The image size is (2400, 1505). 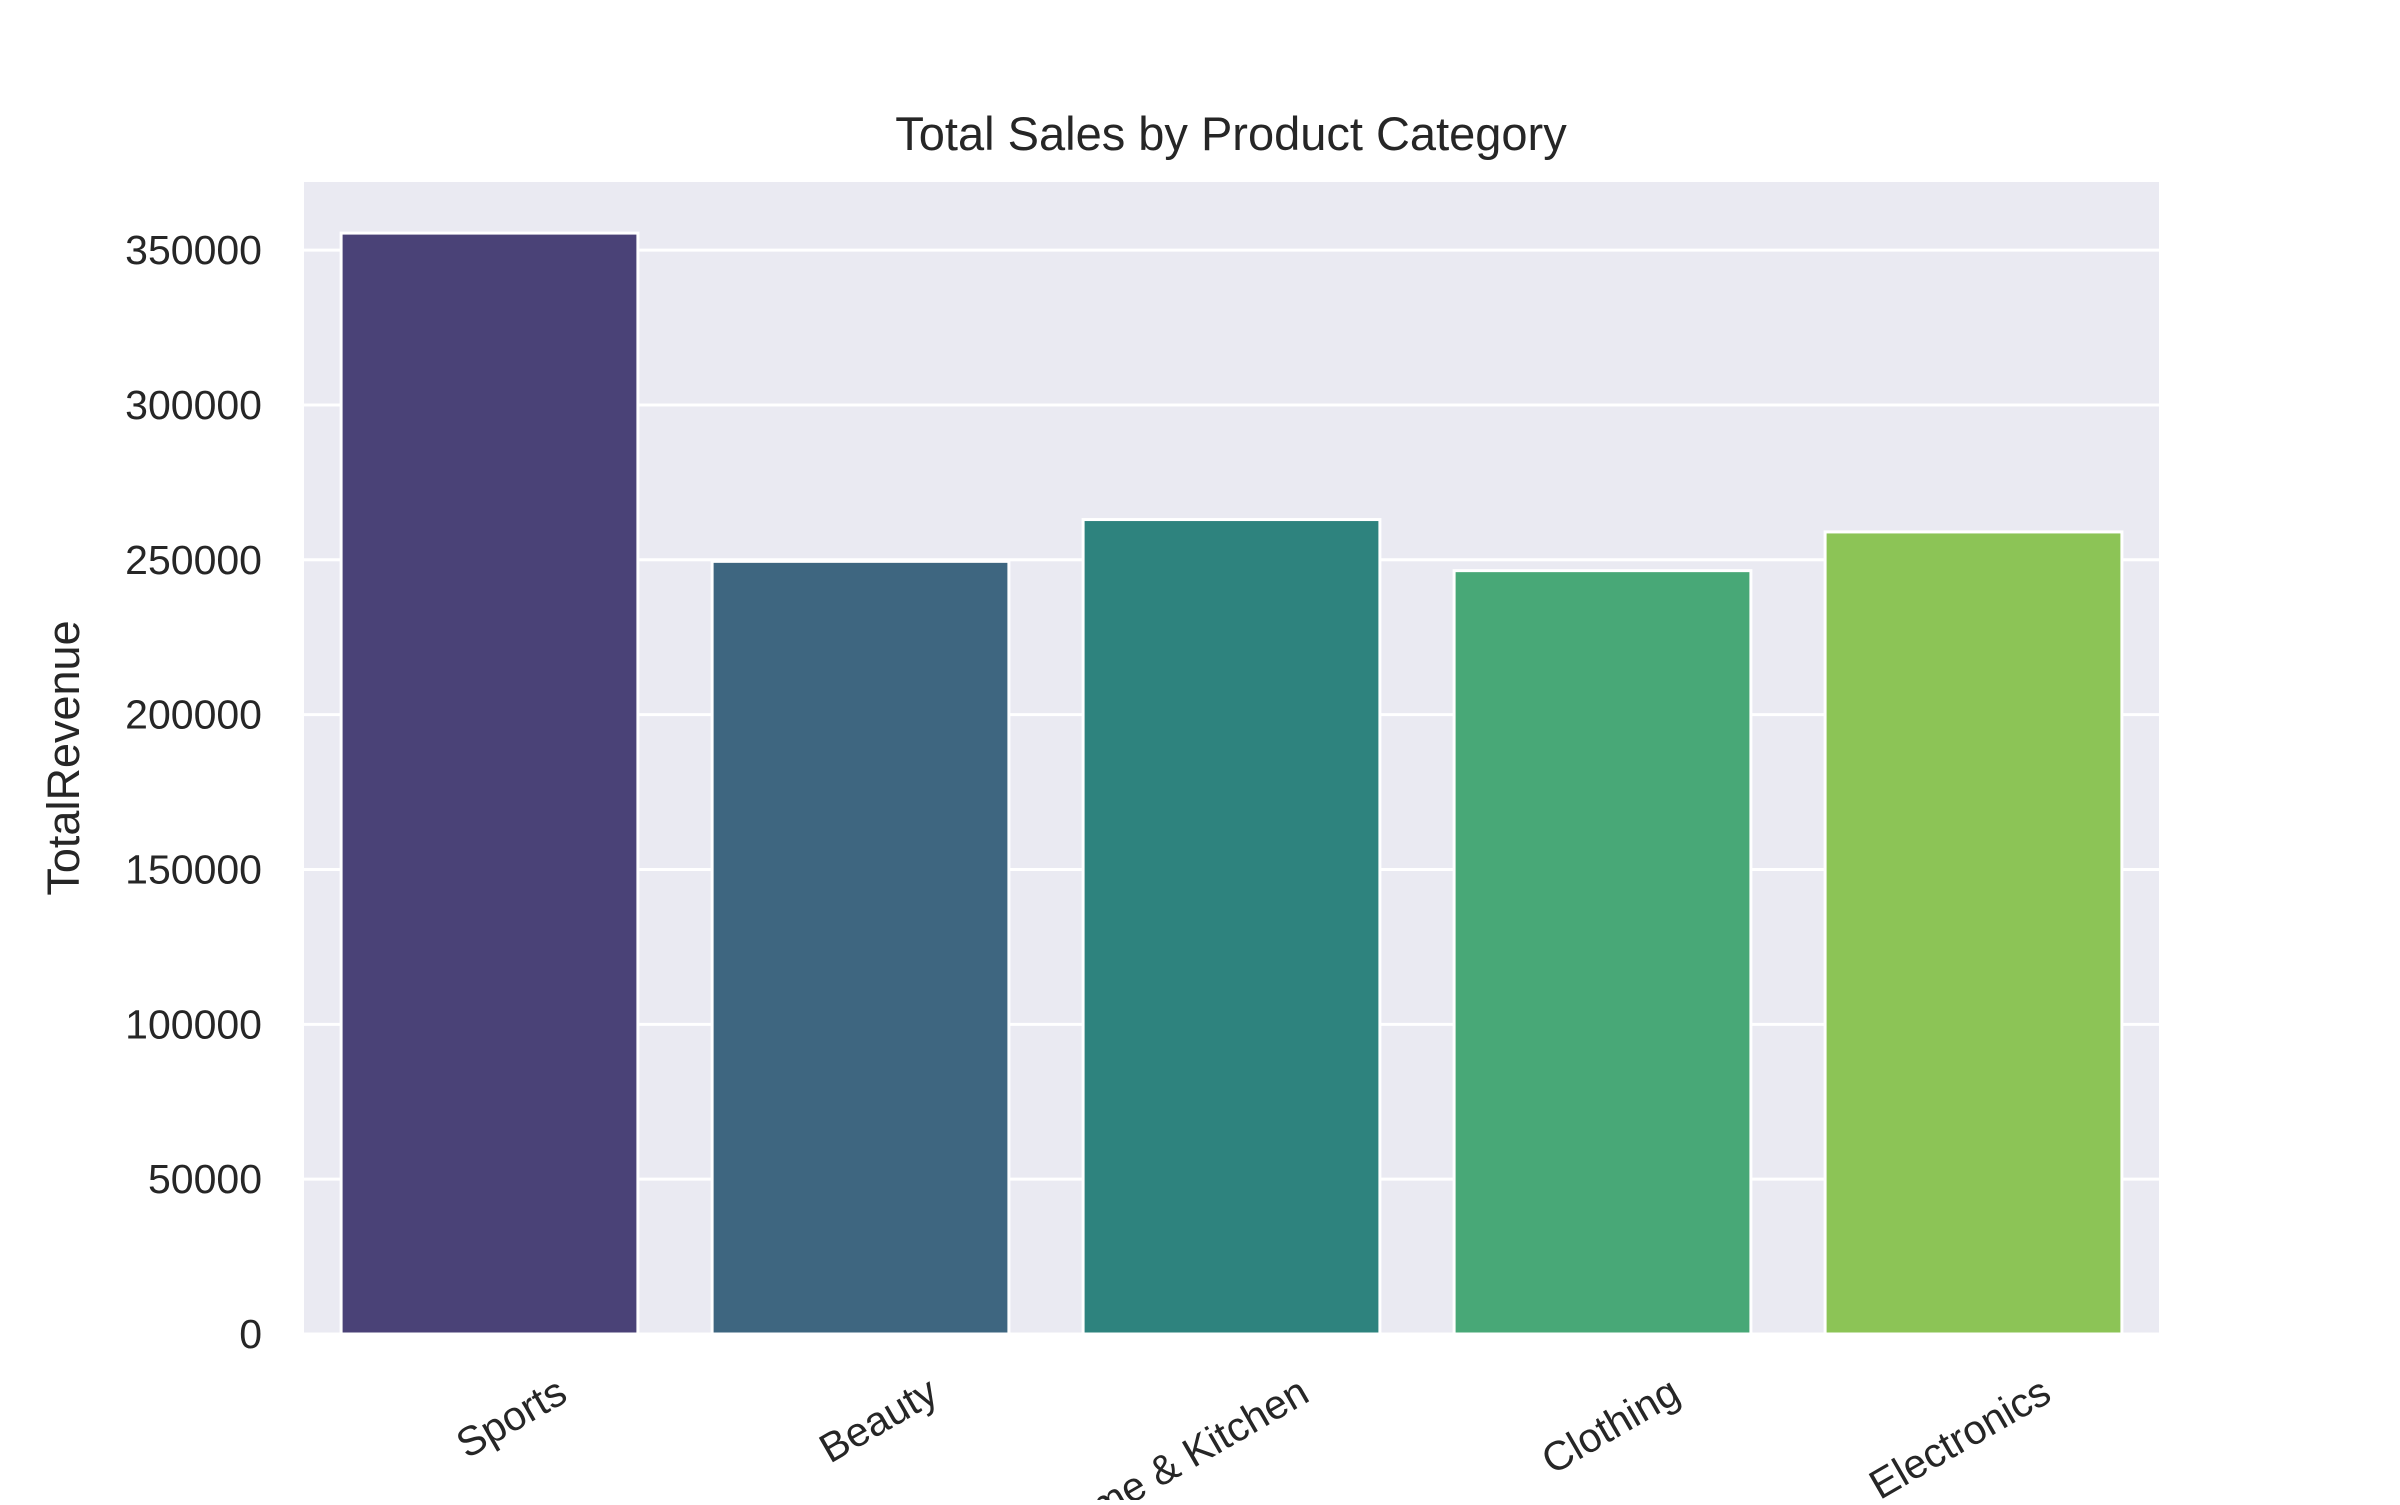 What do you see at coordinates (1602, 952) in the screenshot?
I see `bar-clothing` at bounding box center [1602, 952].